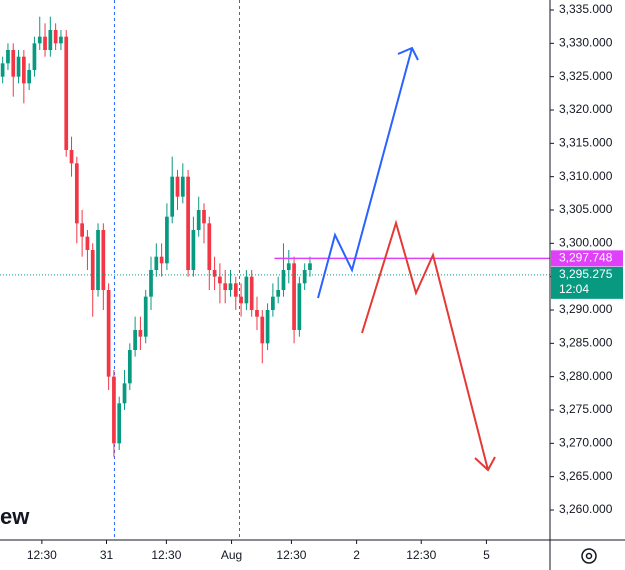 Image resolution: width=625 pixels, height=570 pixels. What do you see at coordinates (15, 516) in the screenshot?
I see `watermark: ew` at bounding box center [15, 516].